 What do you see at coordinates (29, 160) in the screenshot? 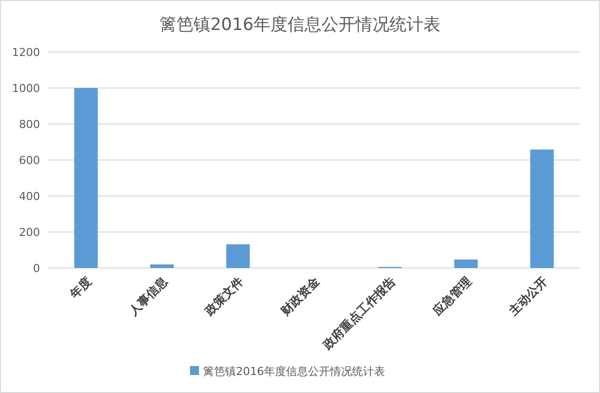
I see `y-tick-label: 600` at bounding box center [29, 160].